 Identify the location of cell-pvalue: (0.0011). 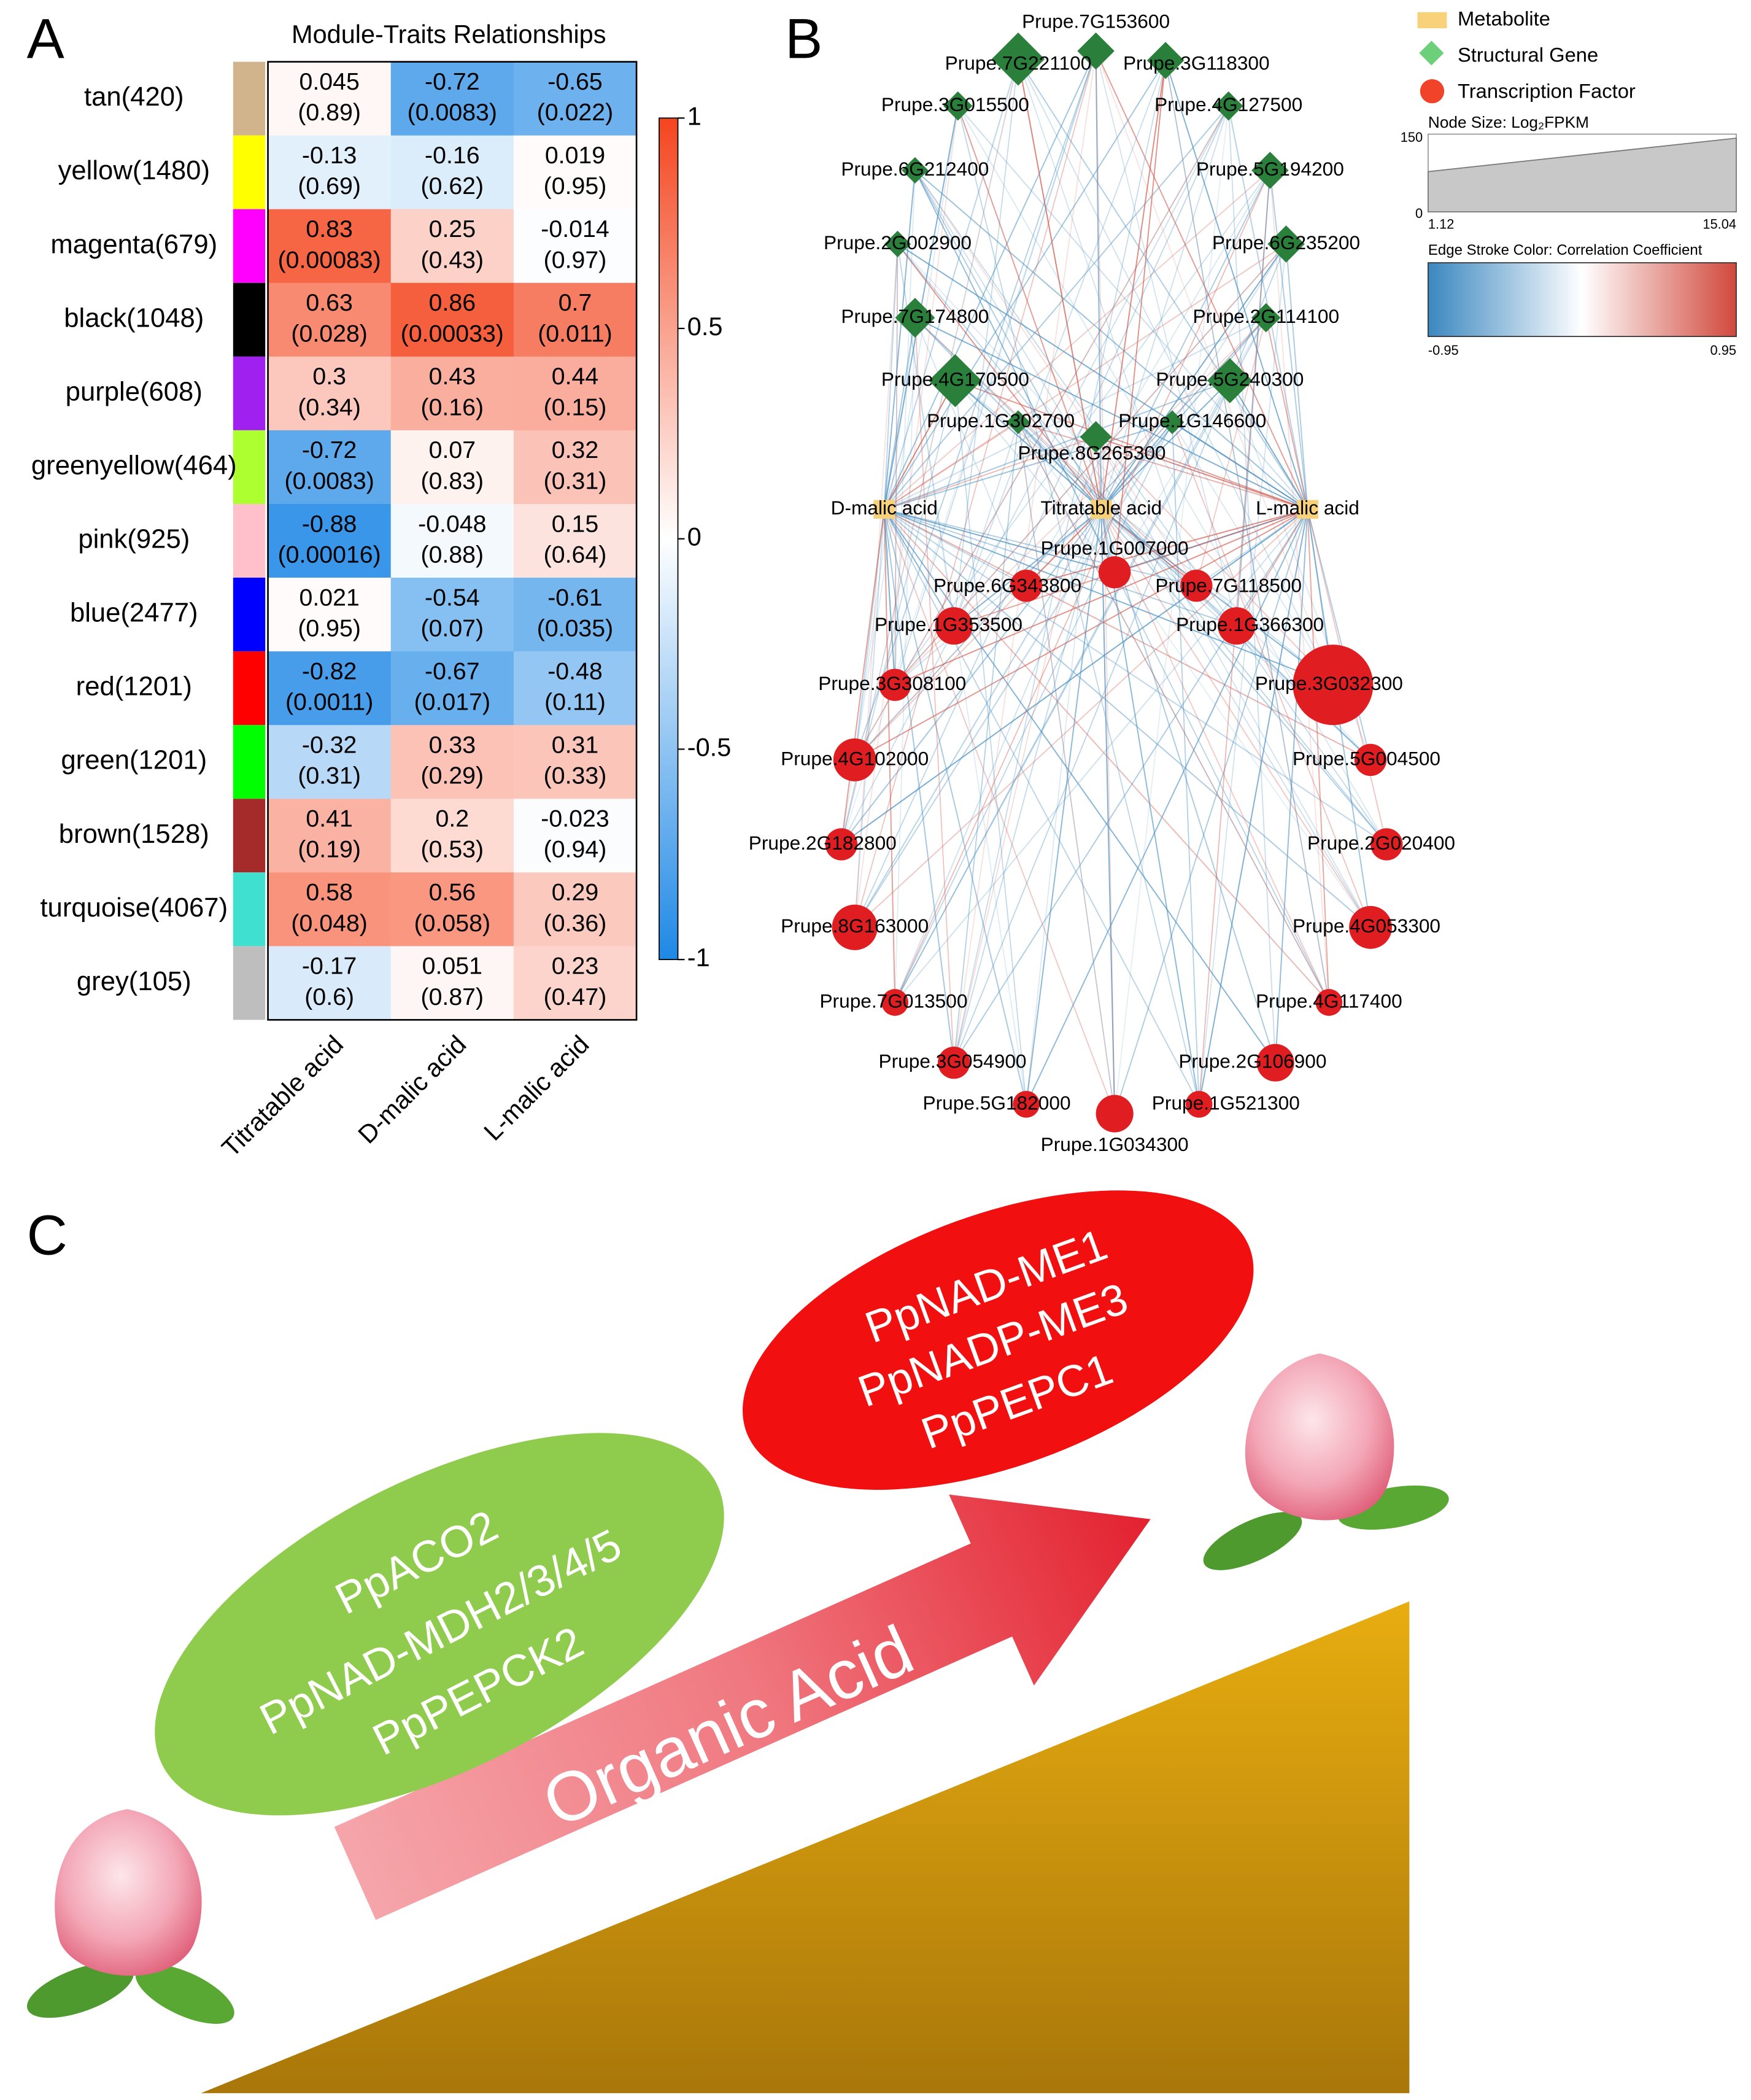
(329, 702).